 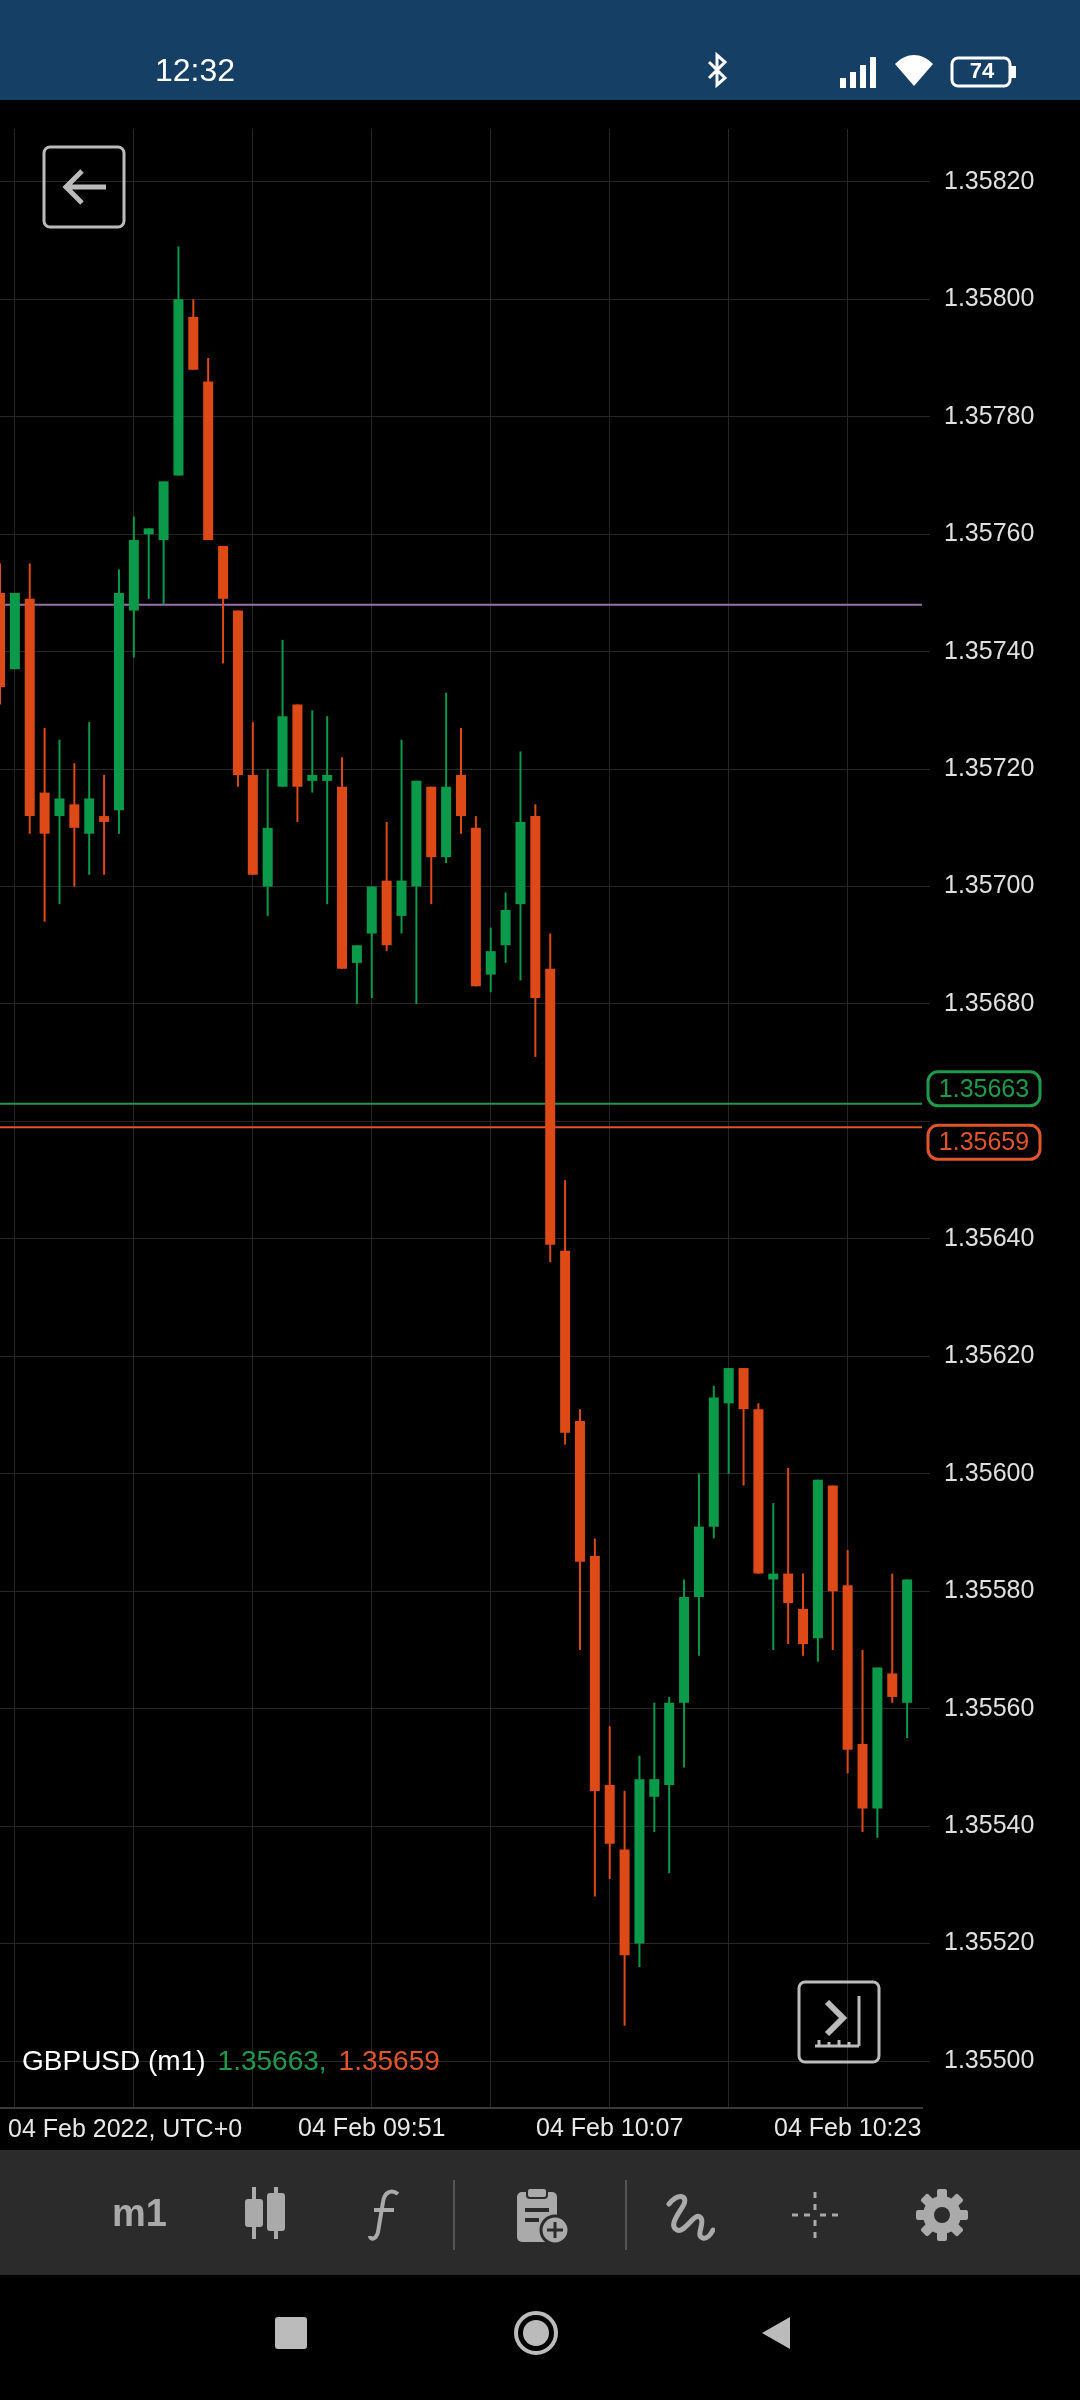 What do you see at coordinates (389, 2060) in the screenshot?
I see `annotation: 1.35659` at bounding box center [389, 2060].